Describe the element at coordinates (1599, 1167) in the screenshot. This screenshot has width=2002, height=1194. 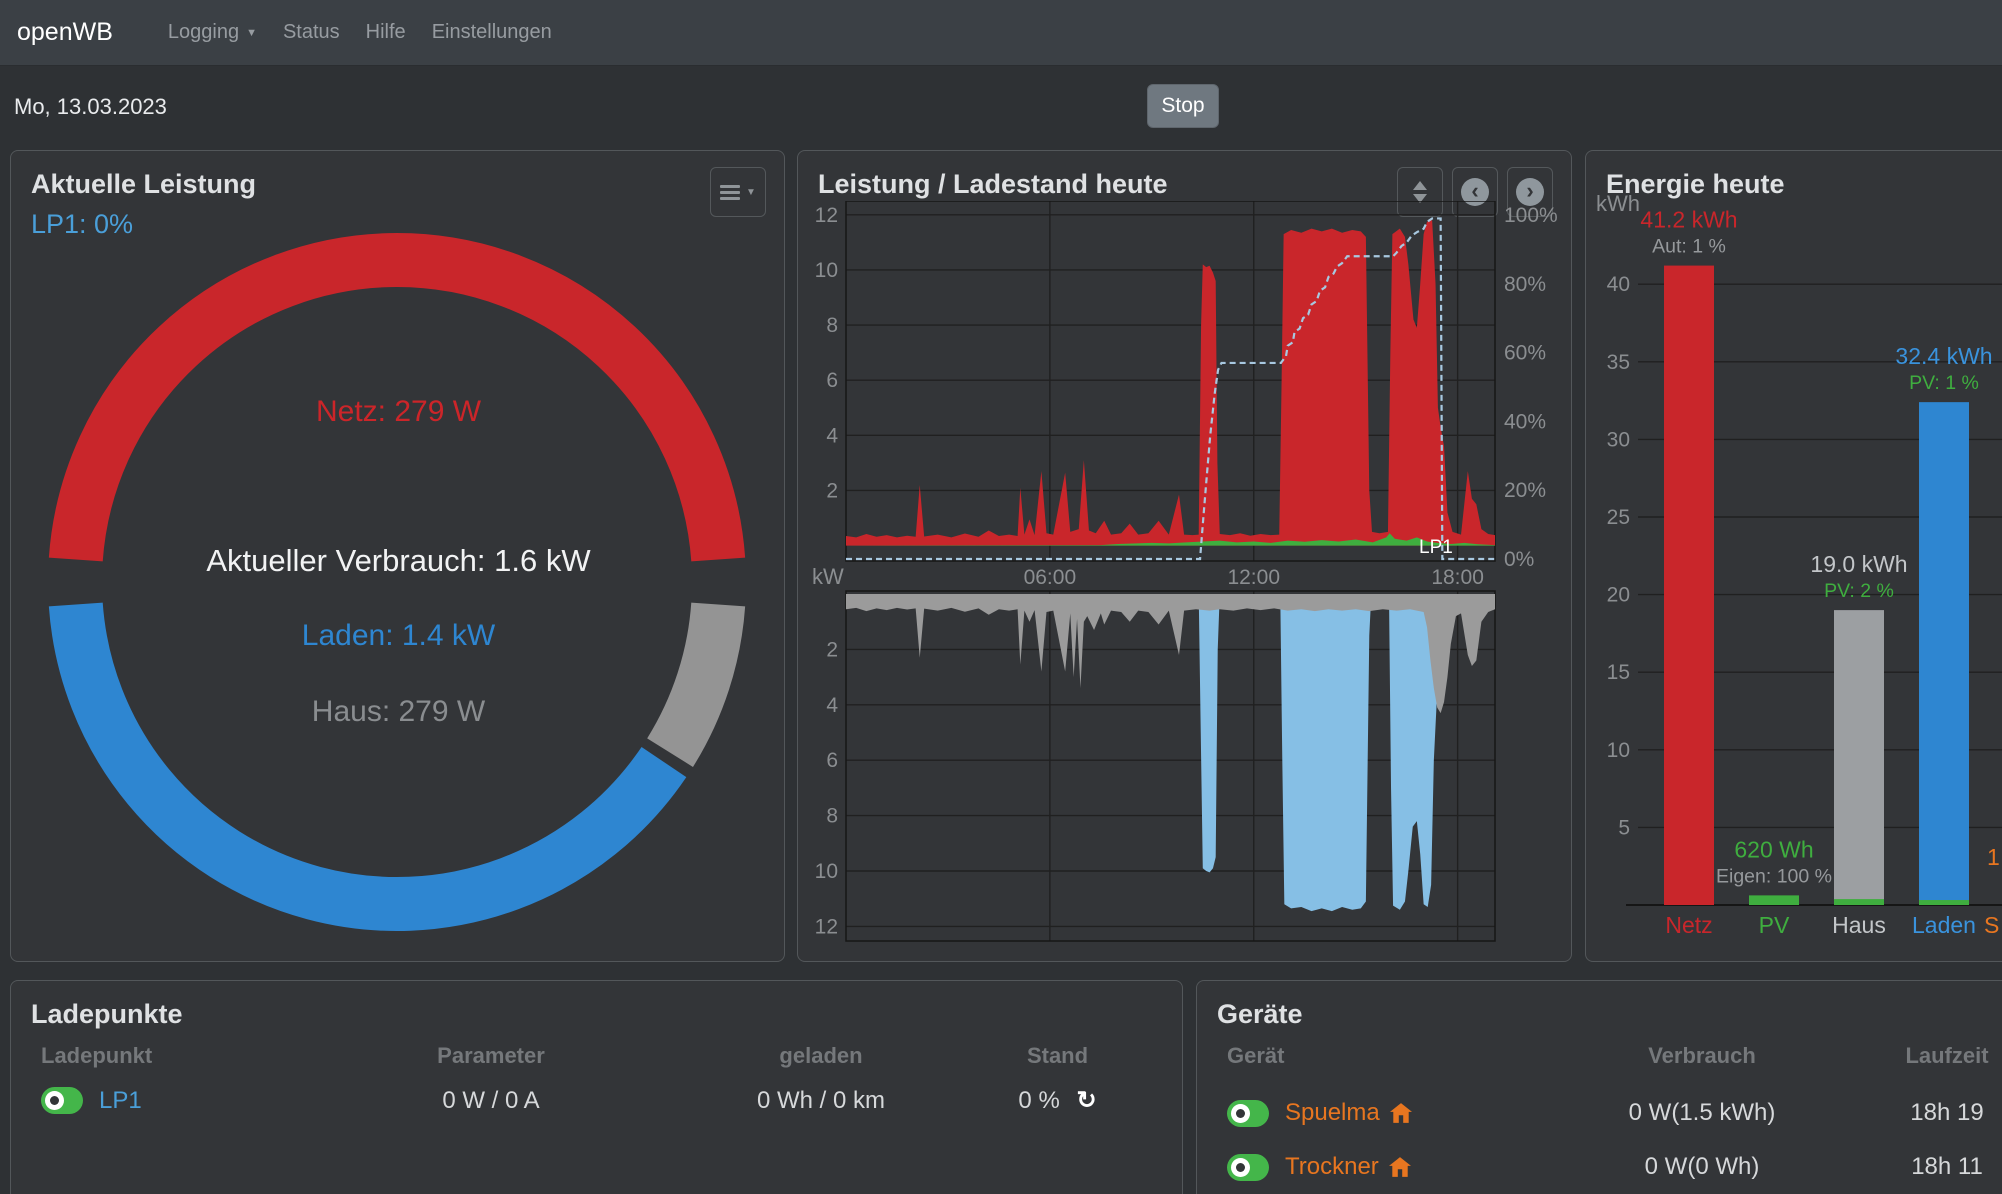
I see `table-row: Trockner 0 W(0 Wh) 18h 11` at that location.